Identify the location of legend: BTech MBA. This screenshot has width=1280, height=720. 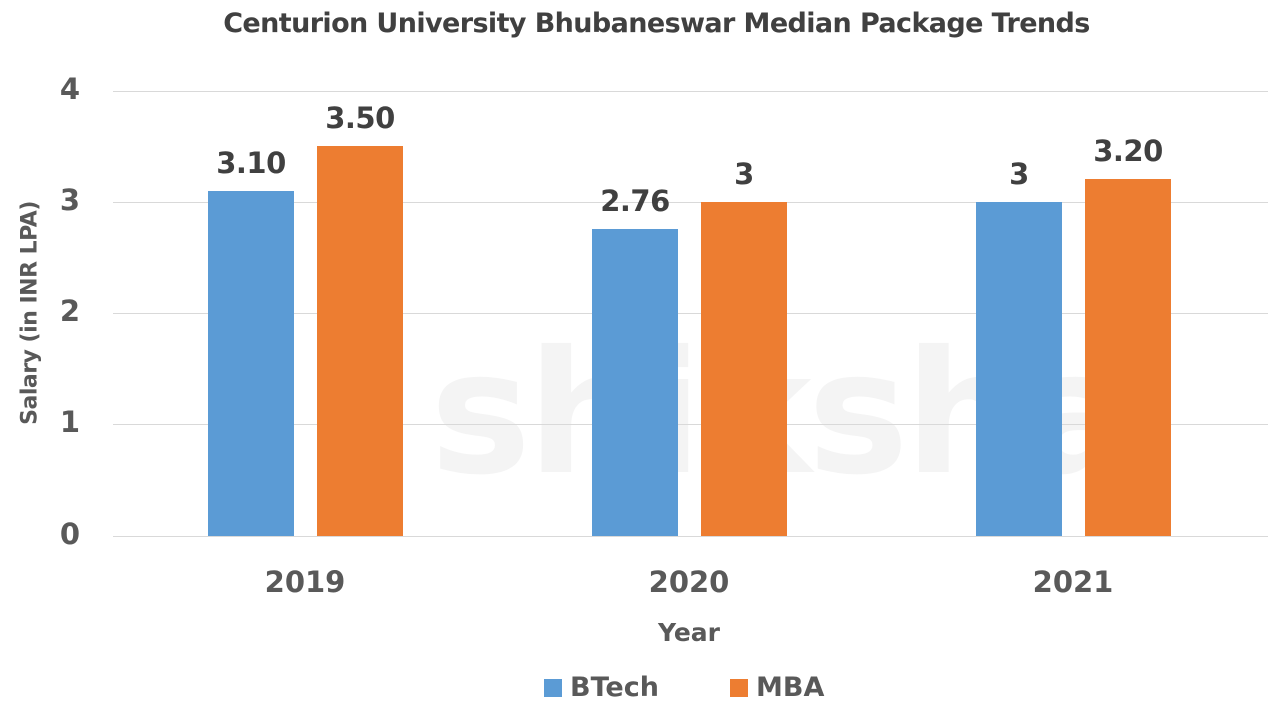
(640, 689).